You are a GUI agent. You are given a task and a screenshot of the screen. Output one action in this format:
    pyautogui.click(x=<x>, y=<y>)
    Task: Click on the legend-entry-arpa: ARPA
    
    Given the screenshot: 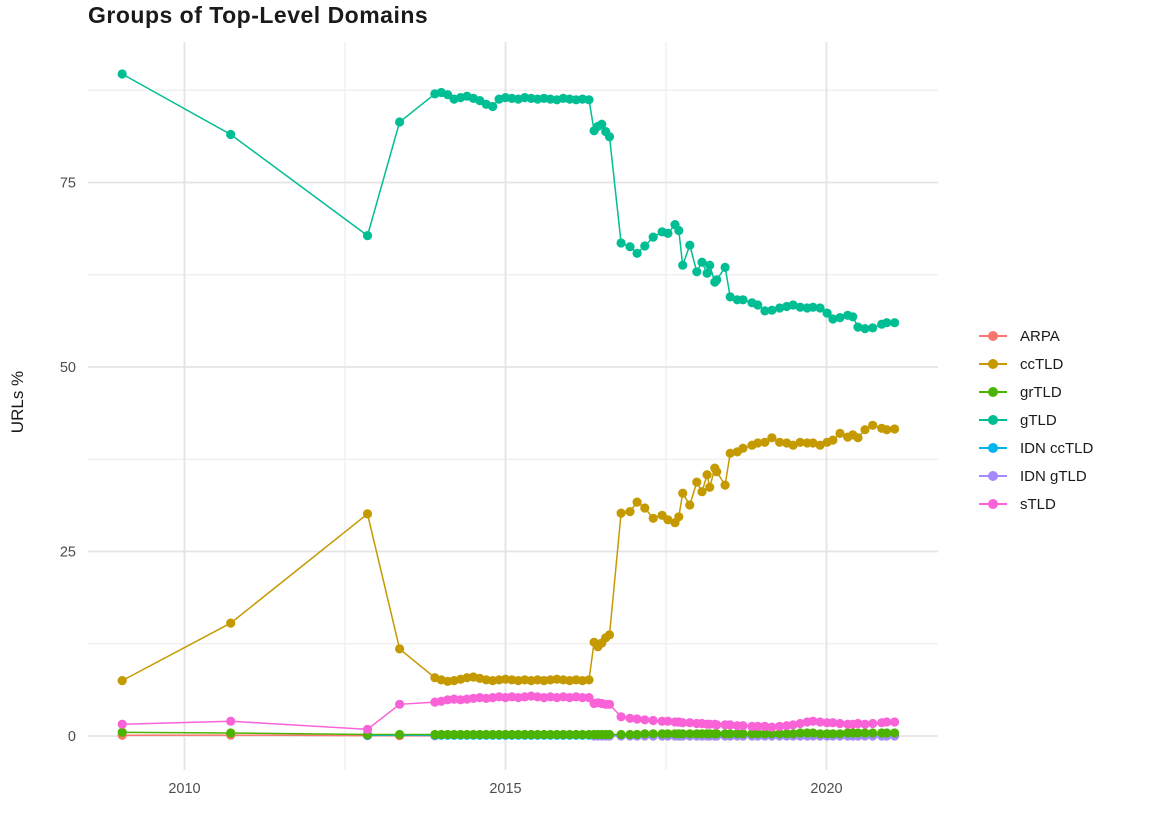 What is the action you would take?
    pyautogui.click(x=1035, y=336)
    